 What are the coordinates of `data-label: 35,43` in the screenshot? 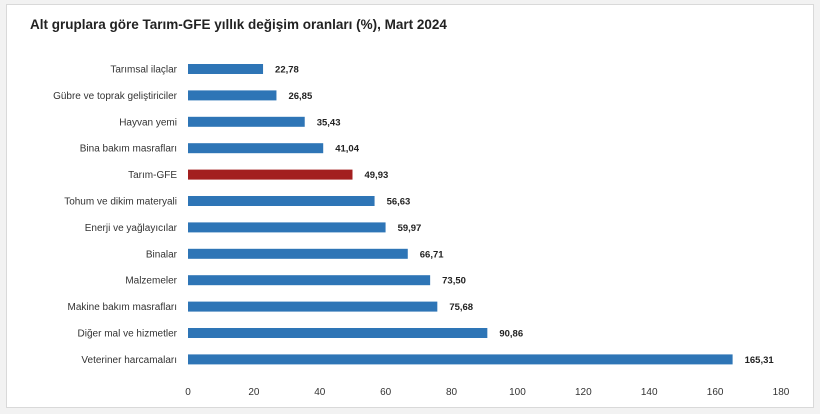 It's located at (329, 122).